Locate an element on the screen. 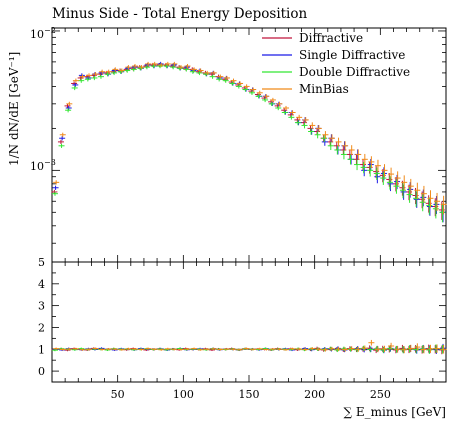  y-tick-label-main-2: 10⁻³ is located at coordinates (43, 165).